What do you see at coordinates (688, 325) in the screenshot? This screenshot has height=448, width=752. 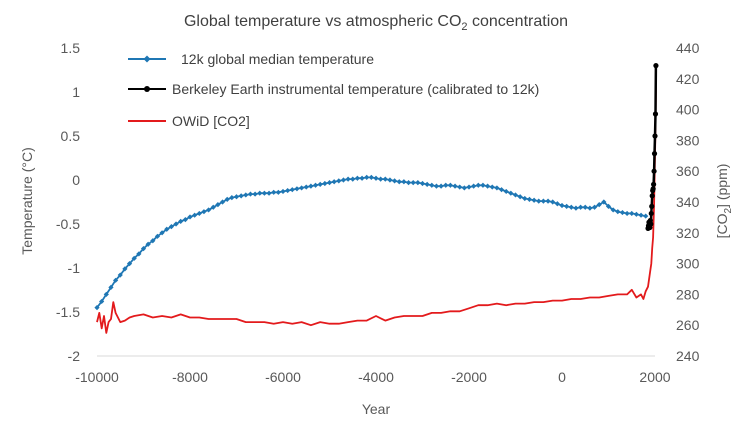 I see `y-right-tick-label: 260` at bounding box center [688, 325].